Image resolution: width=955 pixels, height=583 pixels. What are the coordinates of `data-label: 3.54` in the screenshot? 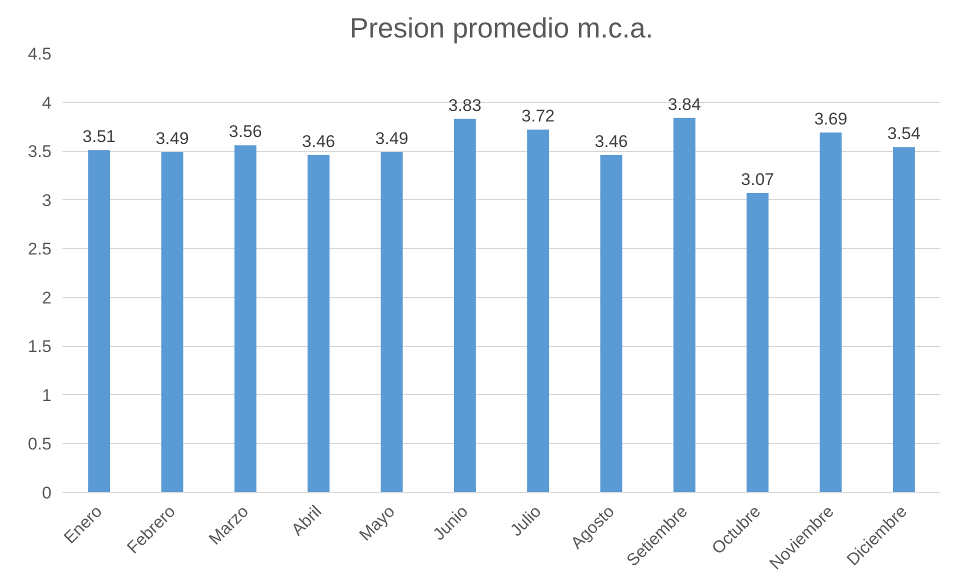 It's located at (903, 134).